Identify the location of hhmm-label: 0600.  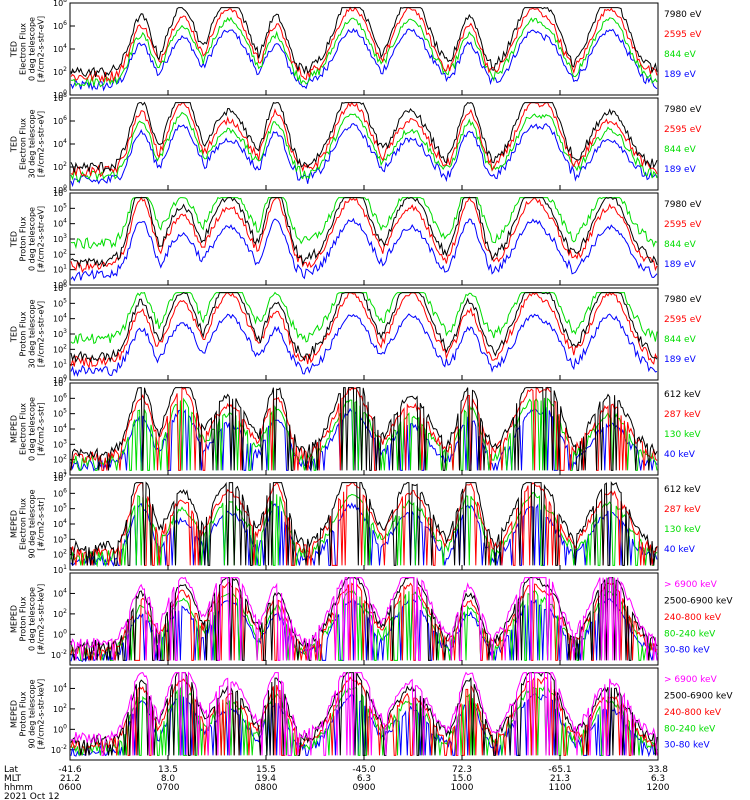
(70, 788).